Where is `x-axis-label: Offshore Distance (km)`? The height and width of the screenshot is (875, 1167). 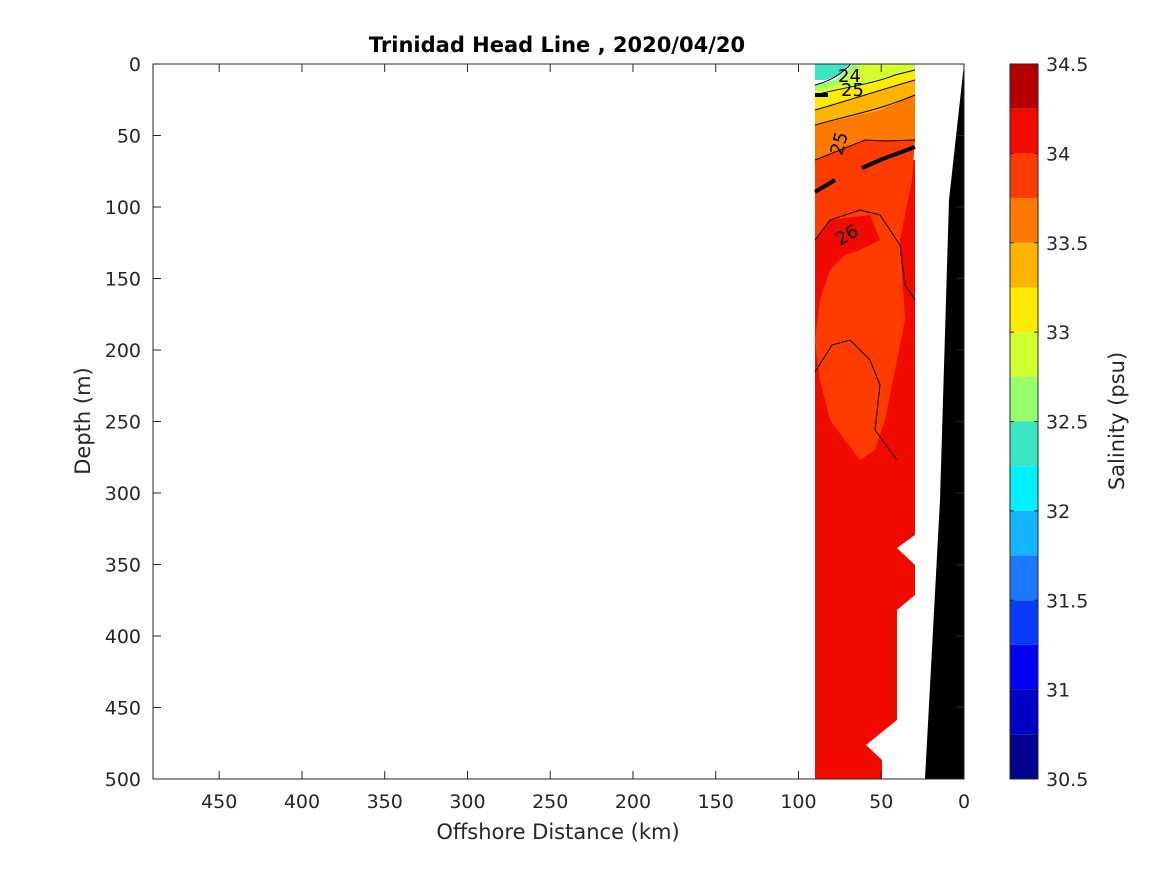 x-axis-label: Offshore Distance (km) is located at coordinates (557, 832).